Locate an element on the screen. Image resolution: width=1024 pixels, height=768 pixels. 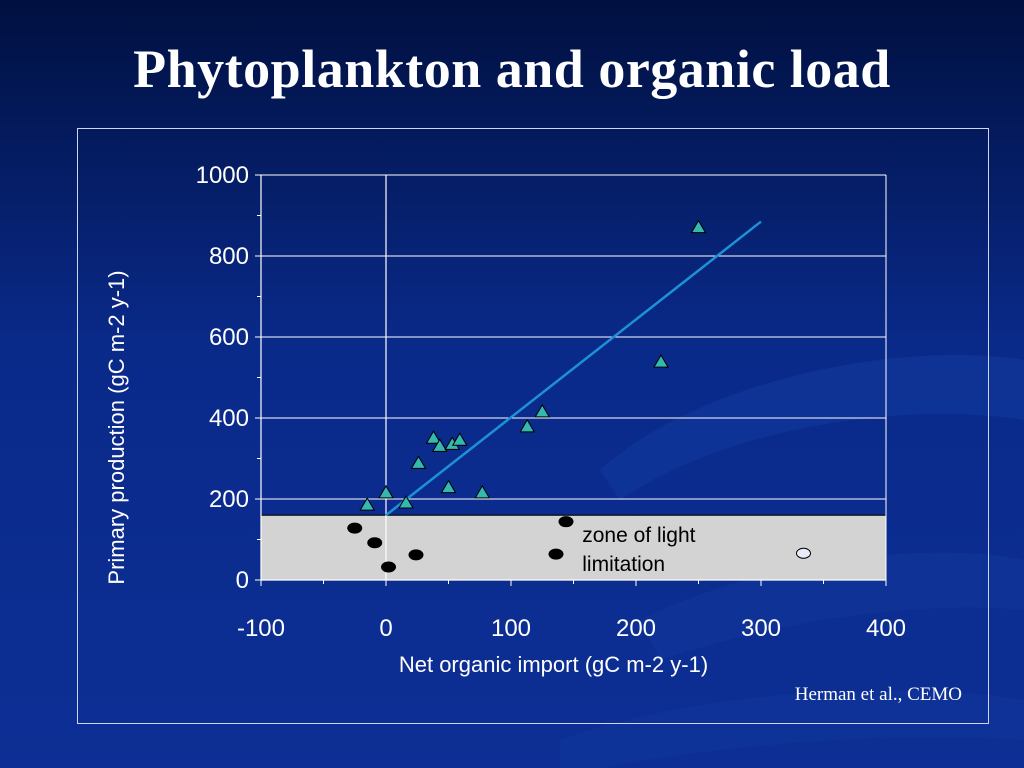
x-tick-label: 400 is located at coordinates (886, 628).